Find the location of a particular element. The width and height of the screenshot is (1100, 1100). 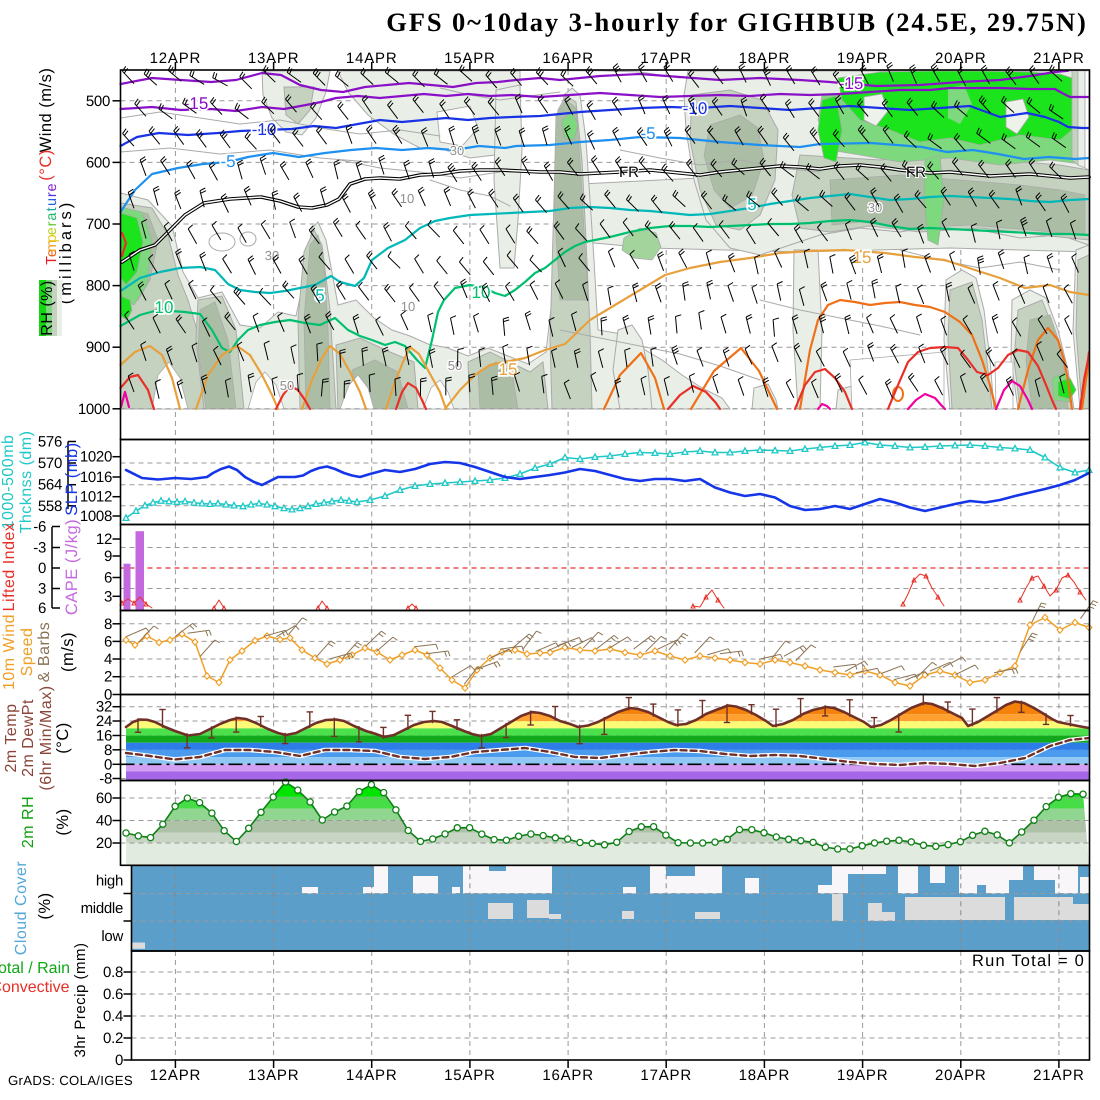

svg-text: Cloud Cover is located at coordinates (21, 908).